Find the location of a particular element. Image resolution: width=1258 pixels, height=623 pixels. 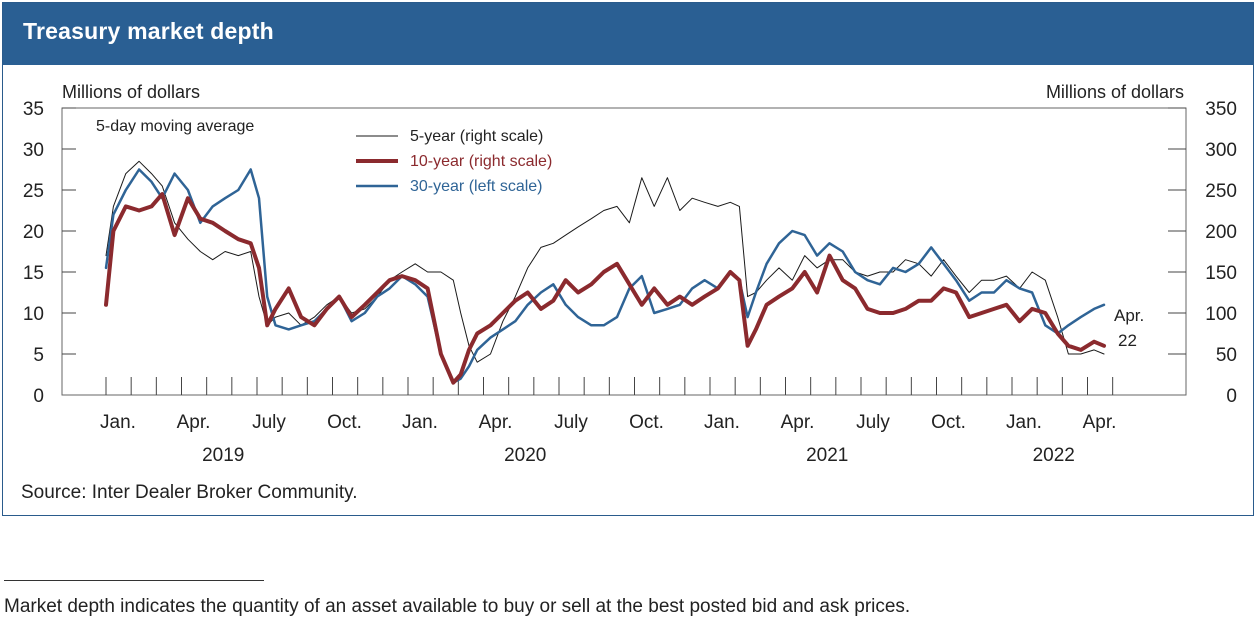

year-labels: 2019 2020 2021 2022 is located at coordinates (638, 455).